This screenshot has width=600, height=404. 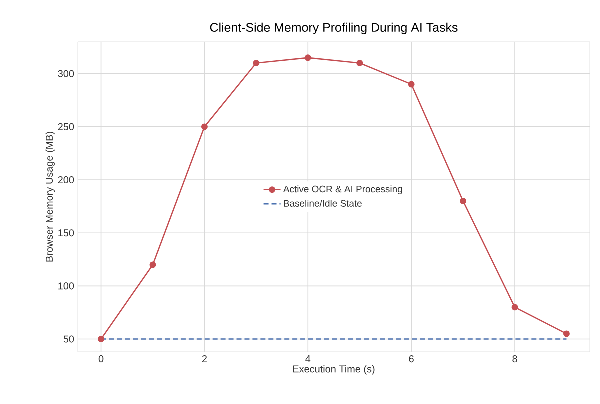 What do you see at coordinates (66, 126) in the screenshot?
I see `y-tick-label: 250` at bounding box center [66, 126].